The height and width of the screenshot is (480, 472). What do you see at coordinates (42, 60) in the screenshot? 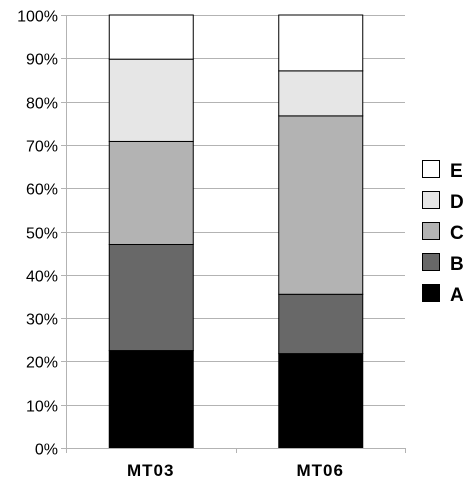
I see `y-tick-label: 90%` at bounding box center [42, 60].